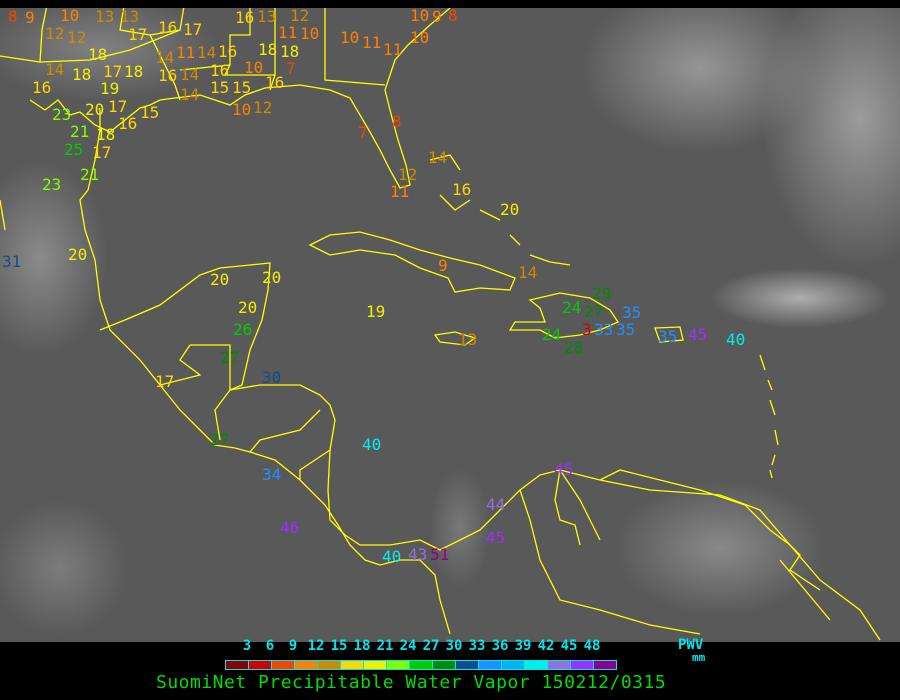  What do you see at coordinates (293, 646) in the screenshot?
I see `legend-tick: 9` at bounding box center [293, 646].